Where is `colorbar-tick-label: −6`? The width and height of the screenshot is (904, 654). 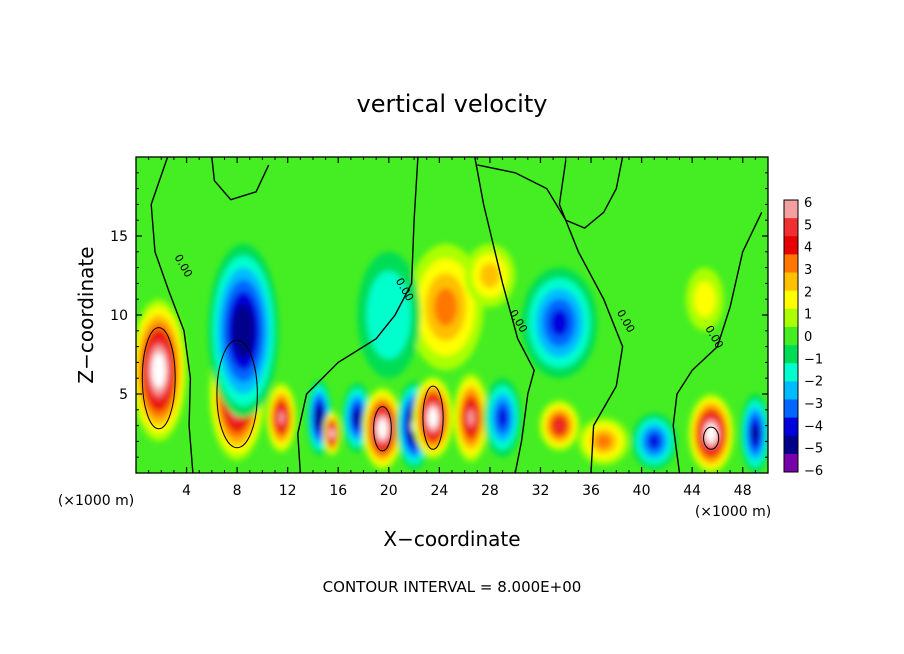
colorbar-tick-label: −6 is located at coordinates (813, 471).